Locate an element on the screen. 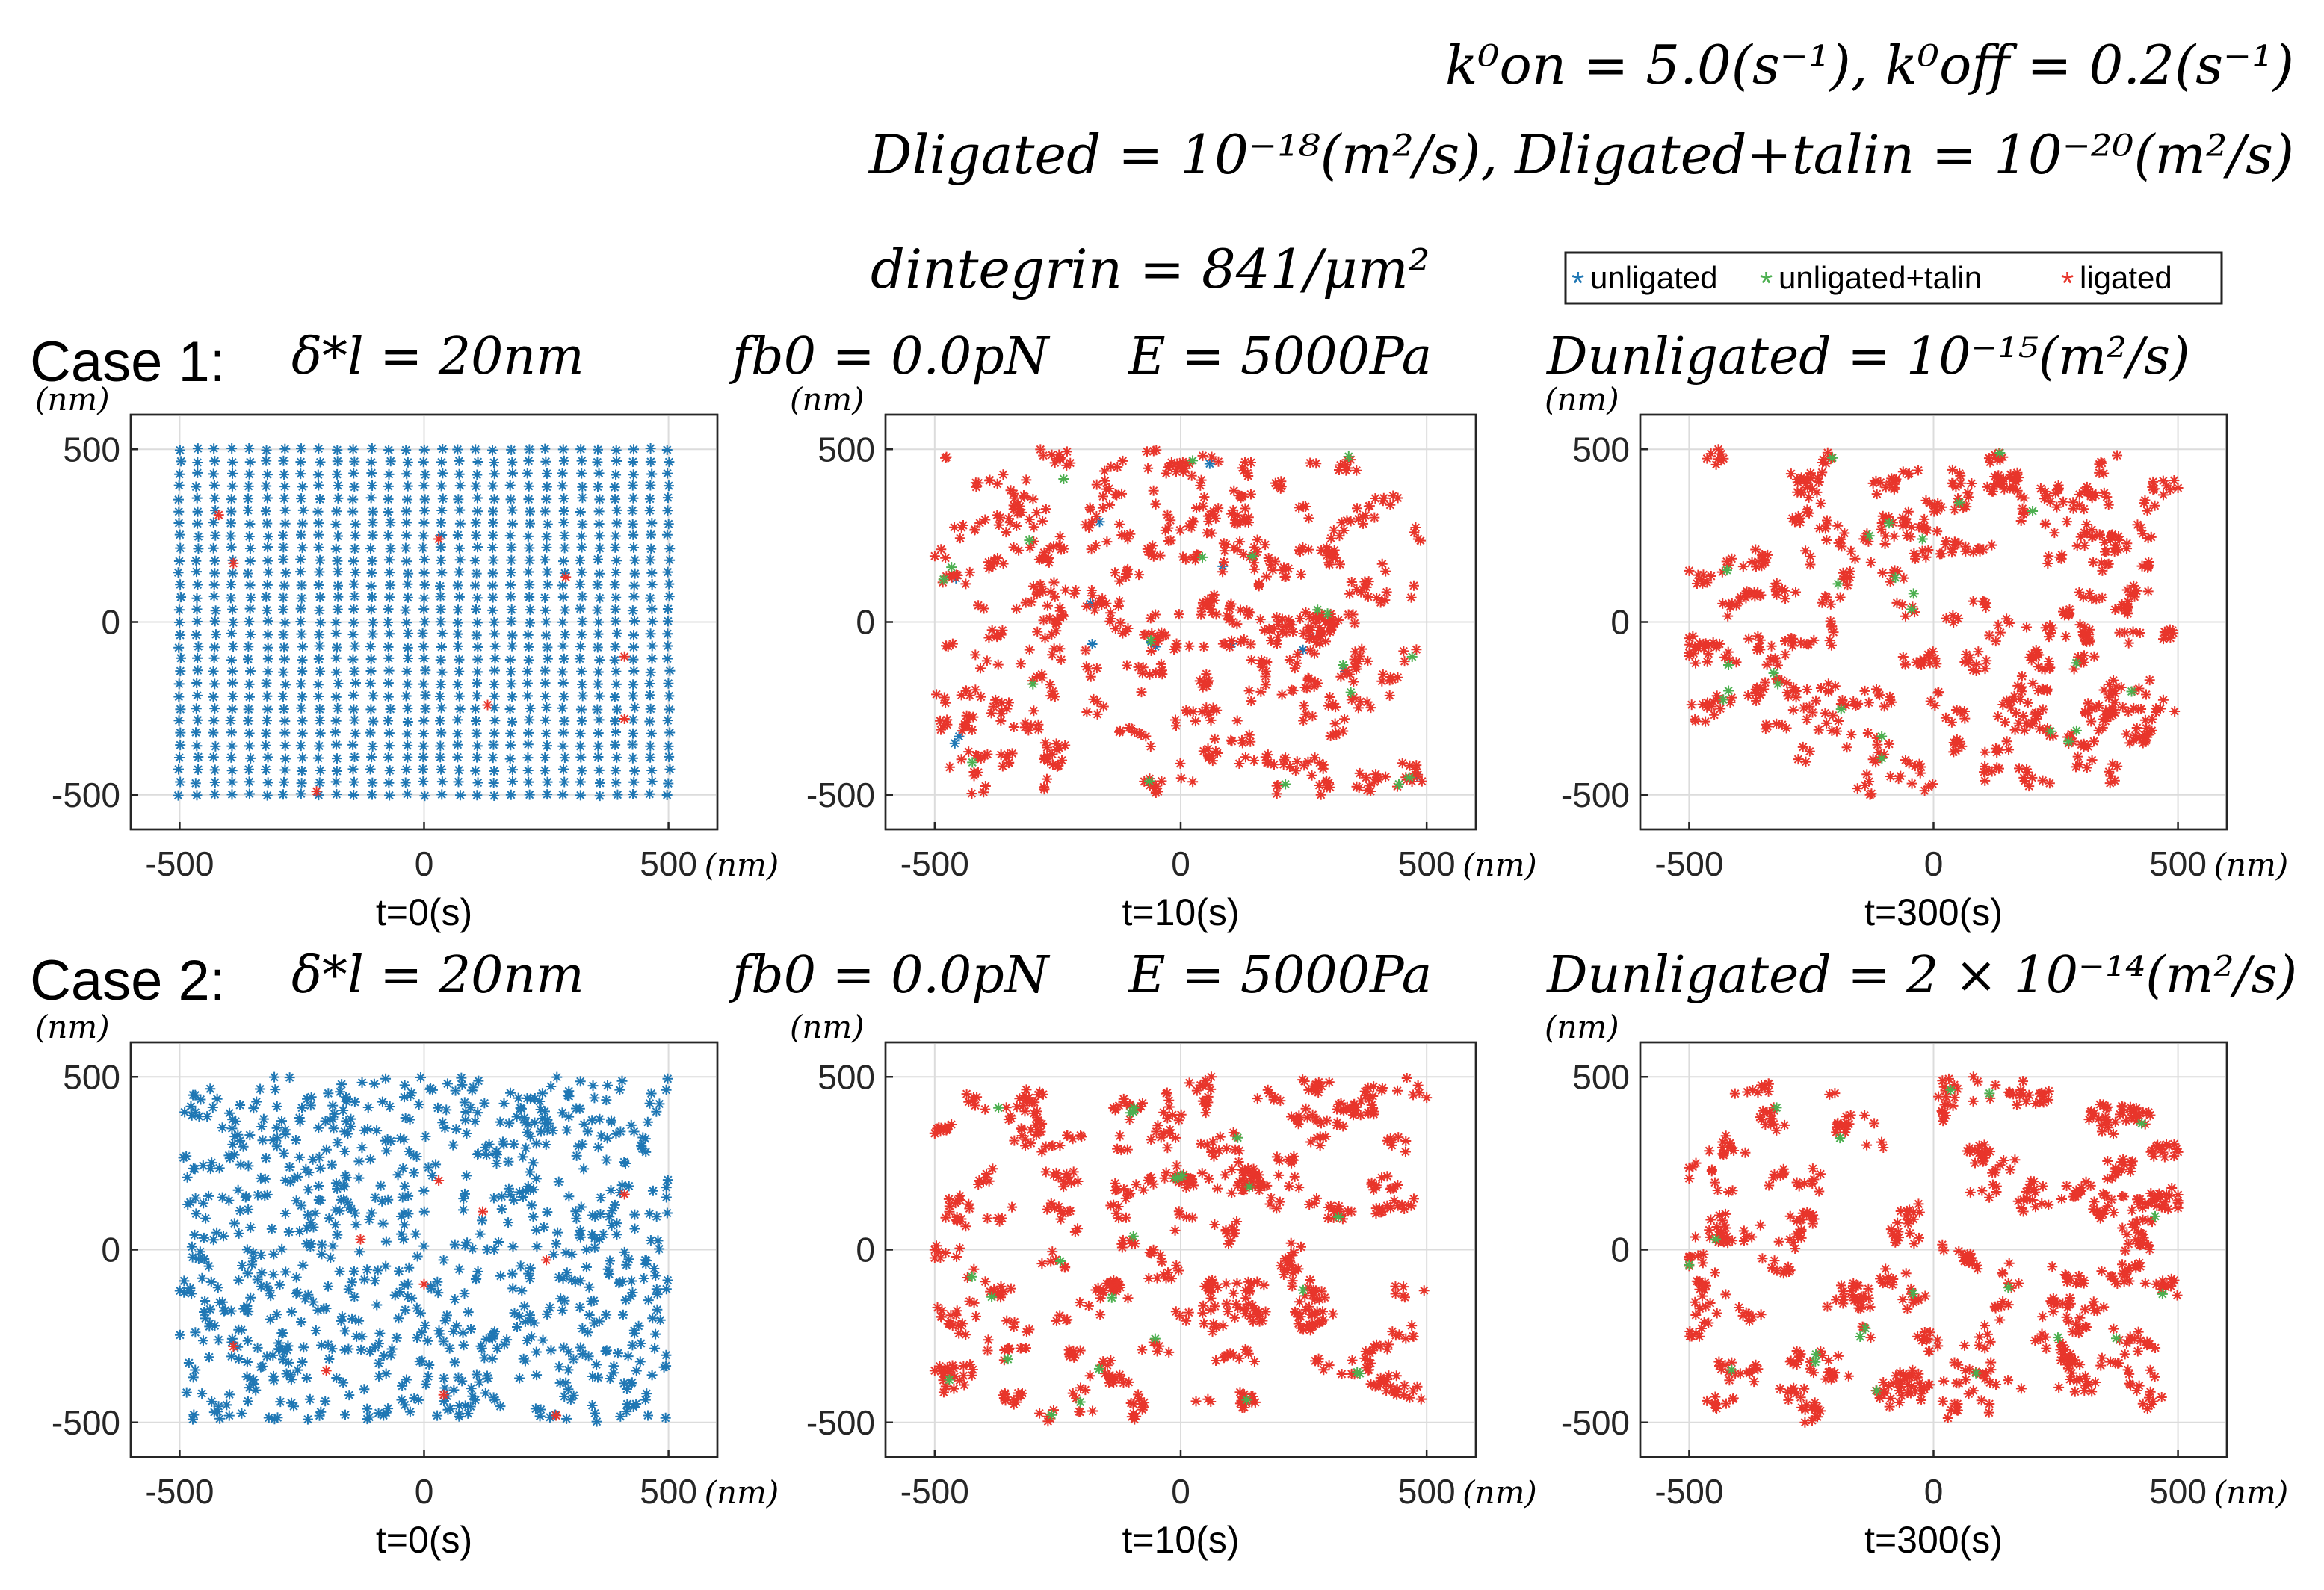 This screenshot has width=2324, height=1590. y-tick-label: 0 is located at coordinates (865, 1250).